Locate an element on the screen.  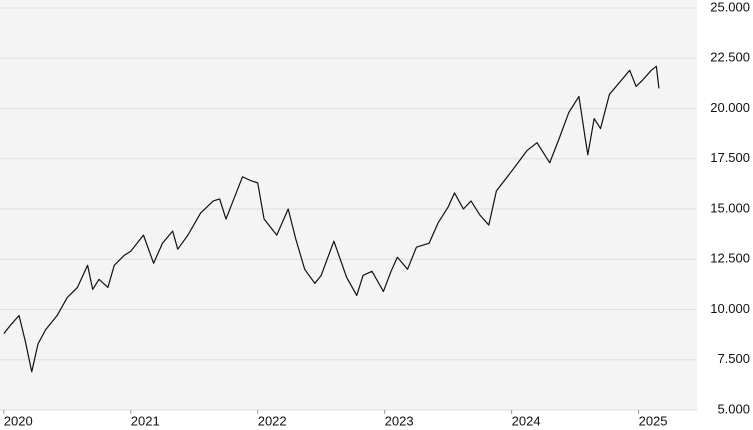
x-tick-label: 2020 is located at coordinates (18, 420).